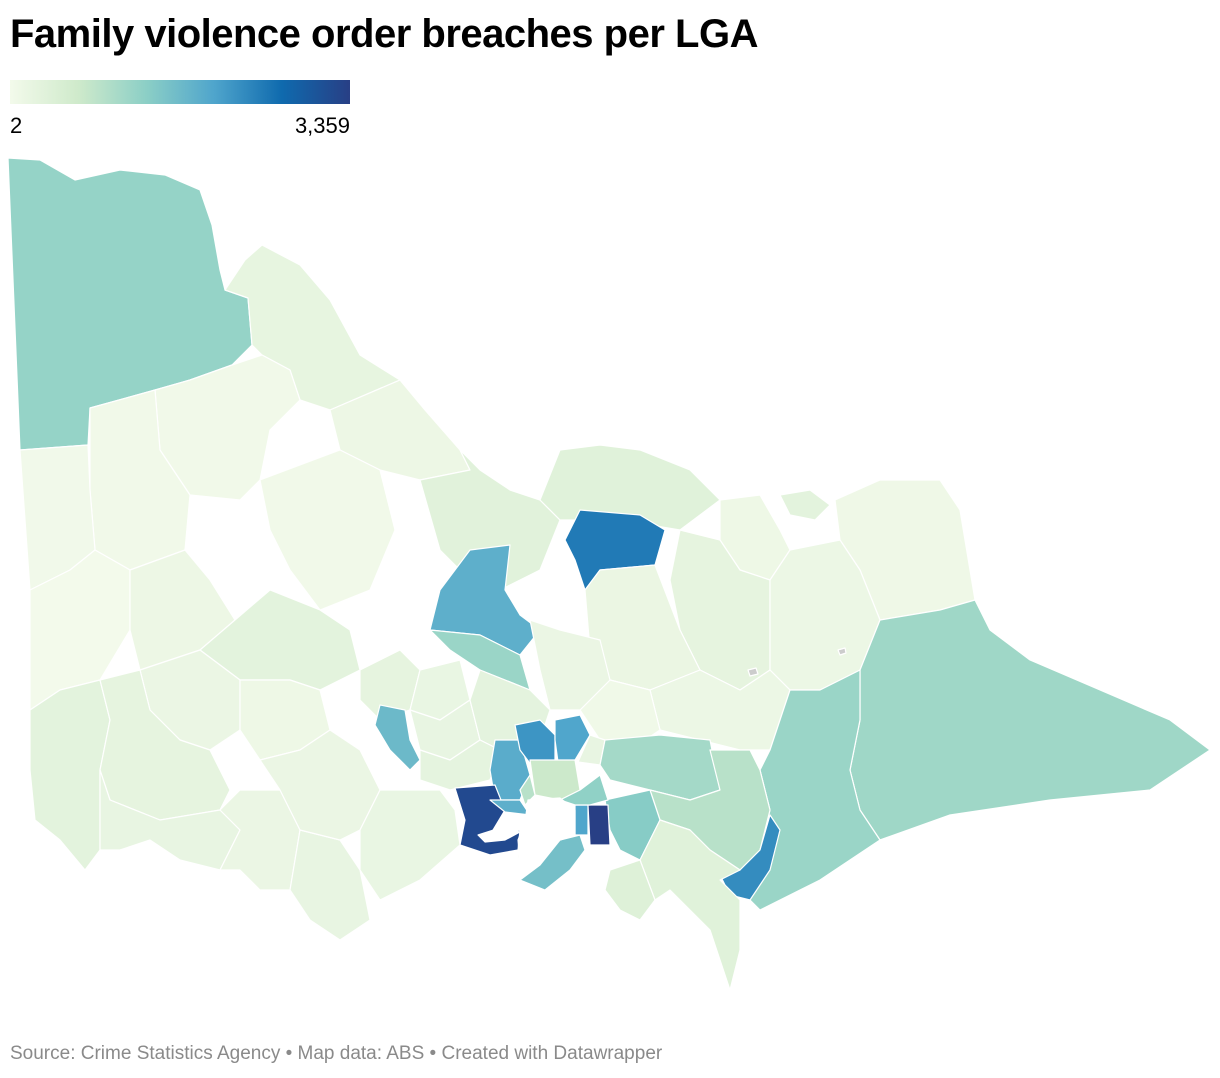 The image size is (1220, 1078). Describe the element at coordinates (630, 890) in the screenshot. I see `region-bass-coast` at that location.